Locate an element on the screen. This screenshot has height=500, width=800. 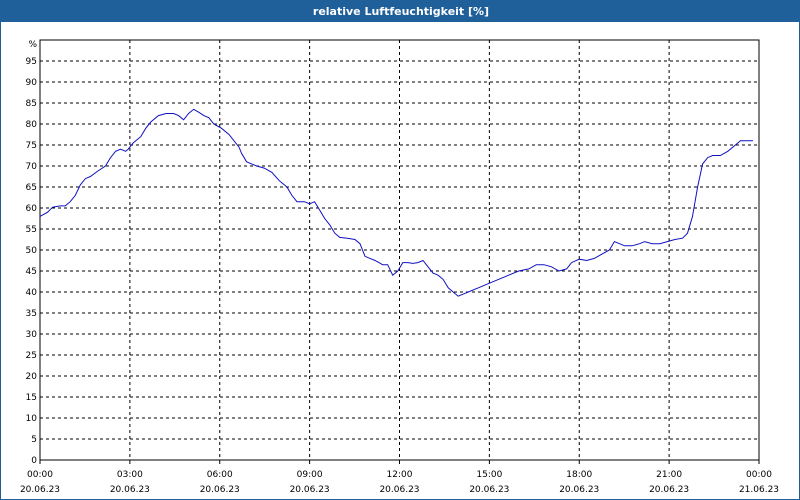
x-tick-time: 15:00 is located at coordinates (489, 475).